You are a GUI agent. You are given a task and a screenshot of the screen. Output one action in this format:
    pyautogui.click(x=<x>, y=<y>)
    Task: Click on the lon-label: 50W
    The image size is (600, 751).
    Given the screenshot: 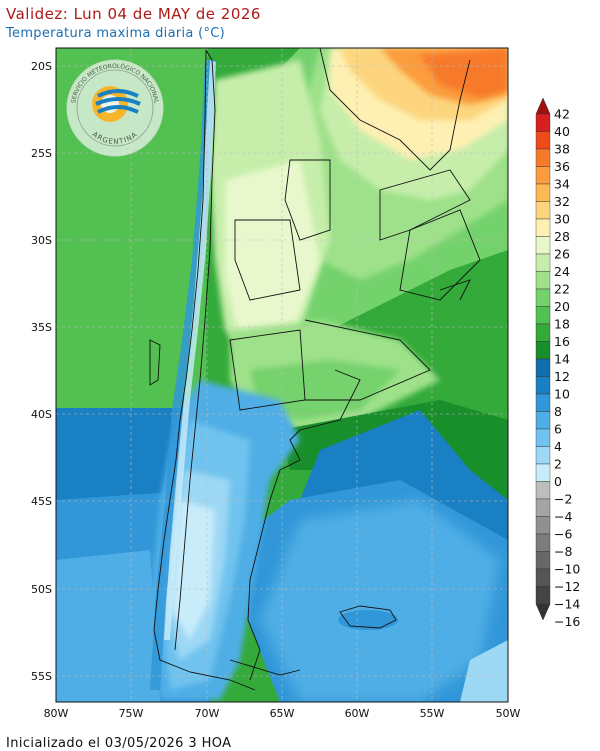 What is the action you would take?
    pyautogui.click(x=508, y=713)
    